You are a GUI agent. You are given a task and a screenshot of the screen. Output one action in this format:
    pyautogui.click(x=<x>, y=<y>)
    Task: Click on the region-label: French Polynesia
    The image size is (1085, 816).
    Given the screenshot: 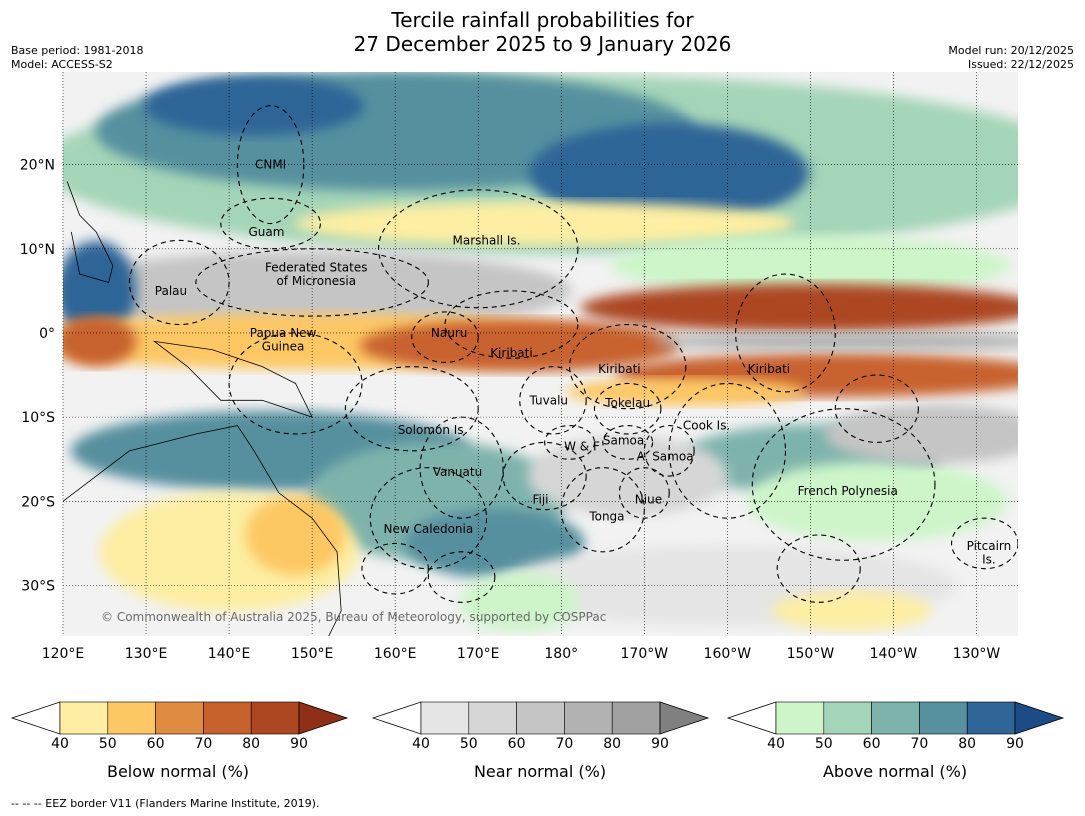 What is the action you would take?
    pyautogui.click(x=848, y=491)
    